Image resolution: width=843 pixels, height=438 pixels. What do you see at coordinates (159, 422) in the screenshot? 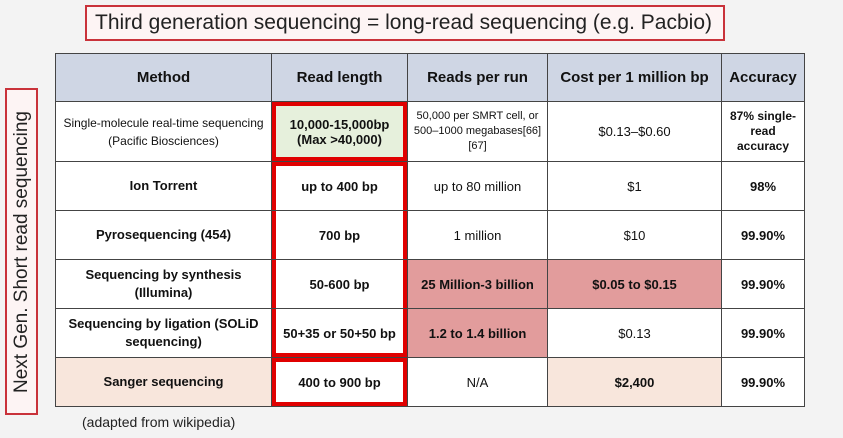
I see `source-note: (adapted from wikipedia)` at bounding box center [159, 422].